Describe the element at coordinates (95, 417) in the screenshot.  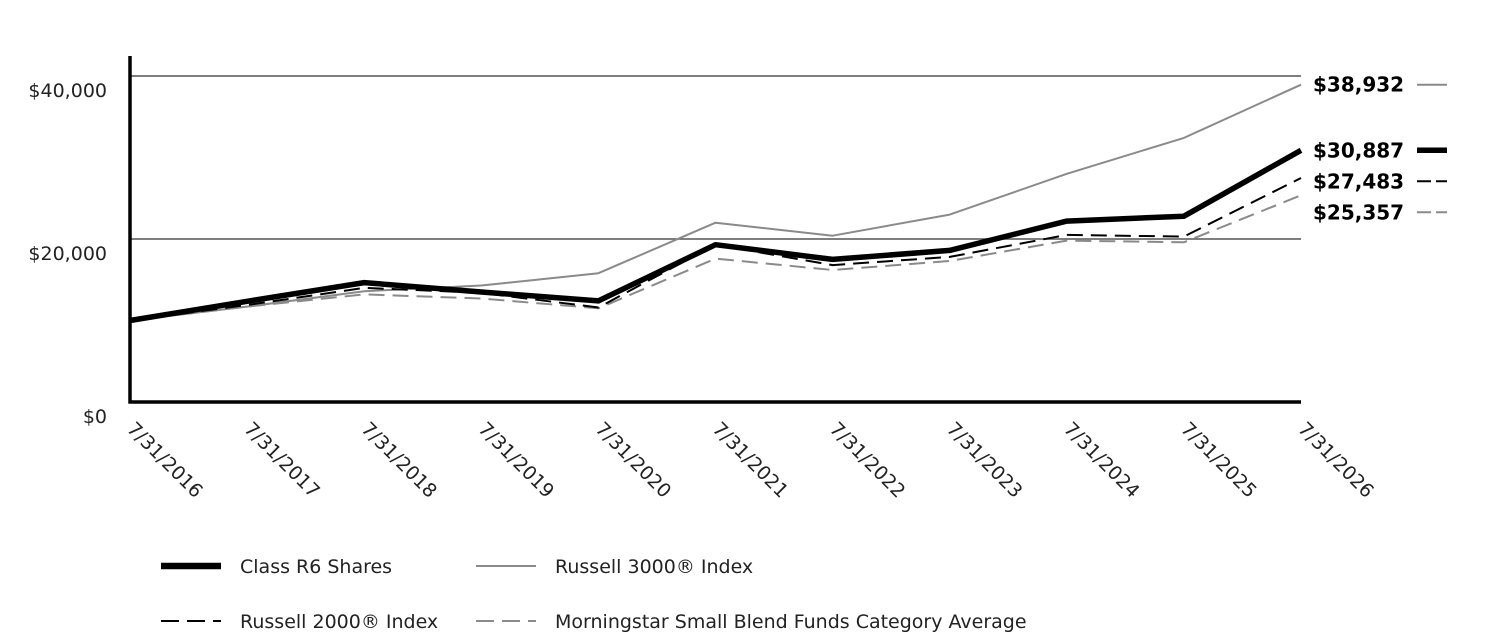
I see `y-tick-label: $0` at that location.